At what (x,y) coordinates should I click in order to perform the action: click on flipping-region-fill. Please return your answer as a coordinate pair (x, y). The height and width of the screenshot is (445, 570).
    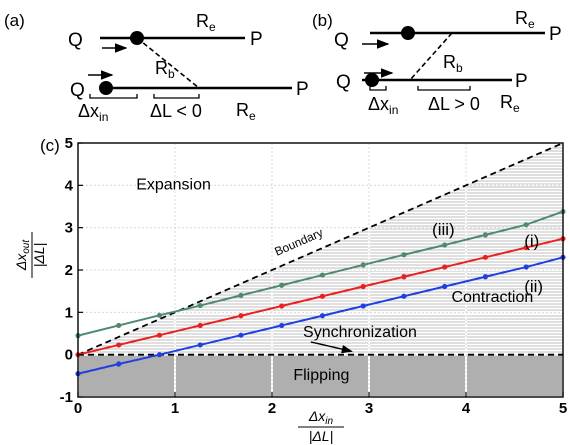
    Looking at the image, I should click on (320, 375).